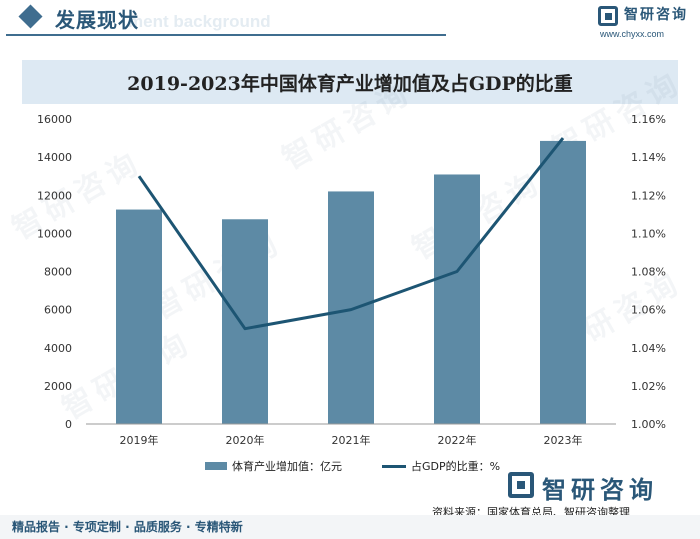 The height and width of the screenshot is (539, 700). I want to click on y-left-tick-label: 12000, so click(54, 195).